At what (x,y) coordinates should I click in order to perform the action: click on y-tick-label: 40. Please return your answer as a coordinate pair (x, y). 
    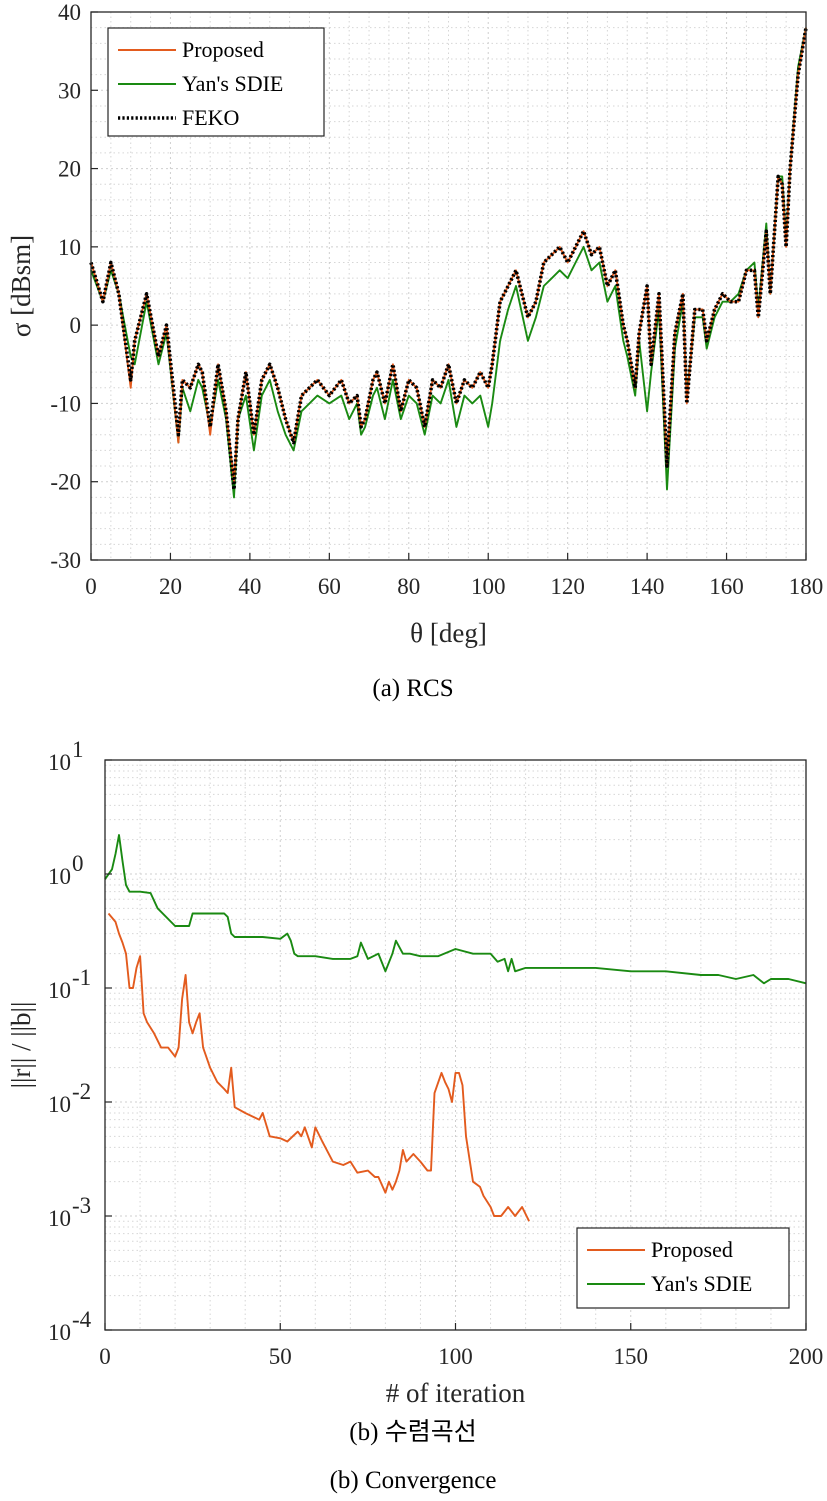
    Looking at the image, I should click on (69, 12).